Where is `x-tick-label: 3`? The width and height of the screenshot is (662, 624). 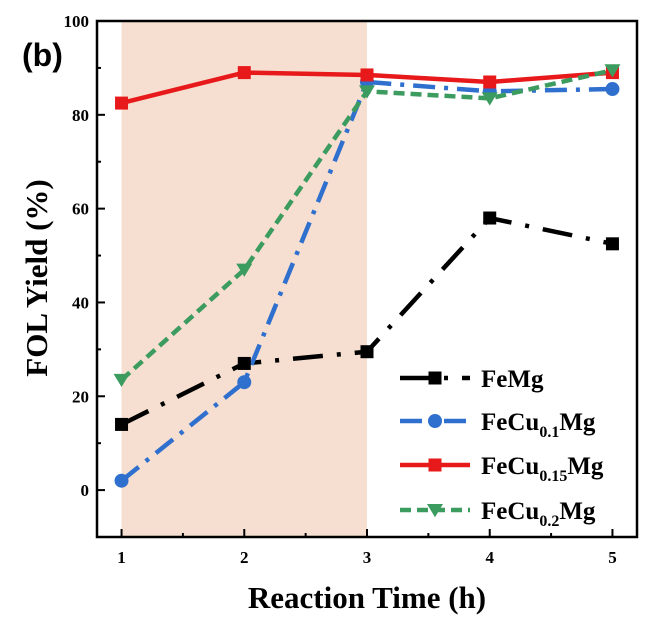 x-tick-label: 3 is located at coordinates (367, 557).